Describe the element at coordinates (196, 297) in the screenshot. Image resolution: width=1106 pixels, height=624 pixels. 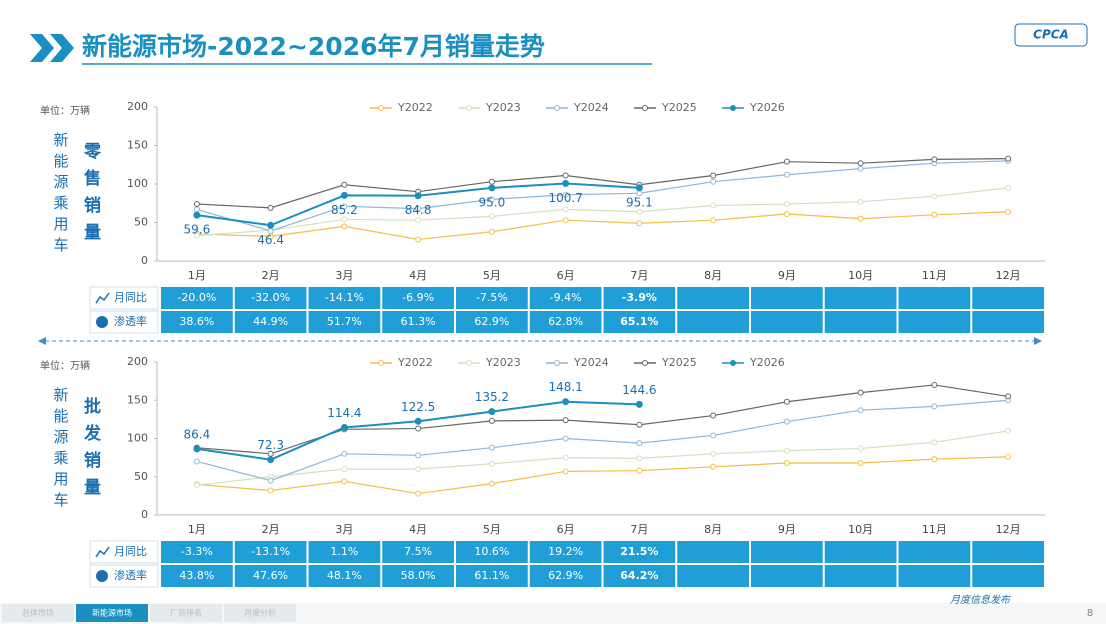
I see `table-value: -20.0%` at that location.